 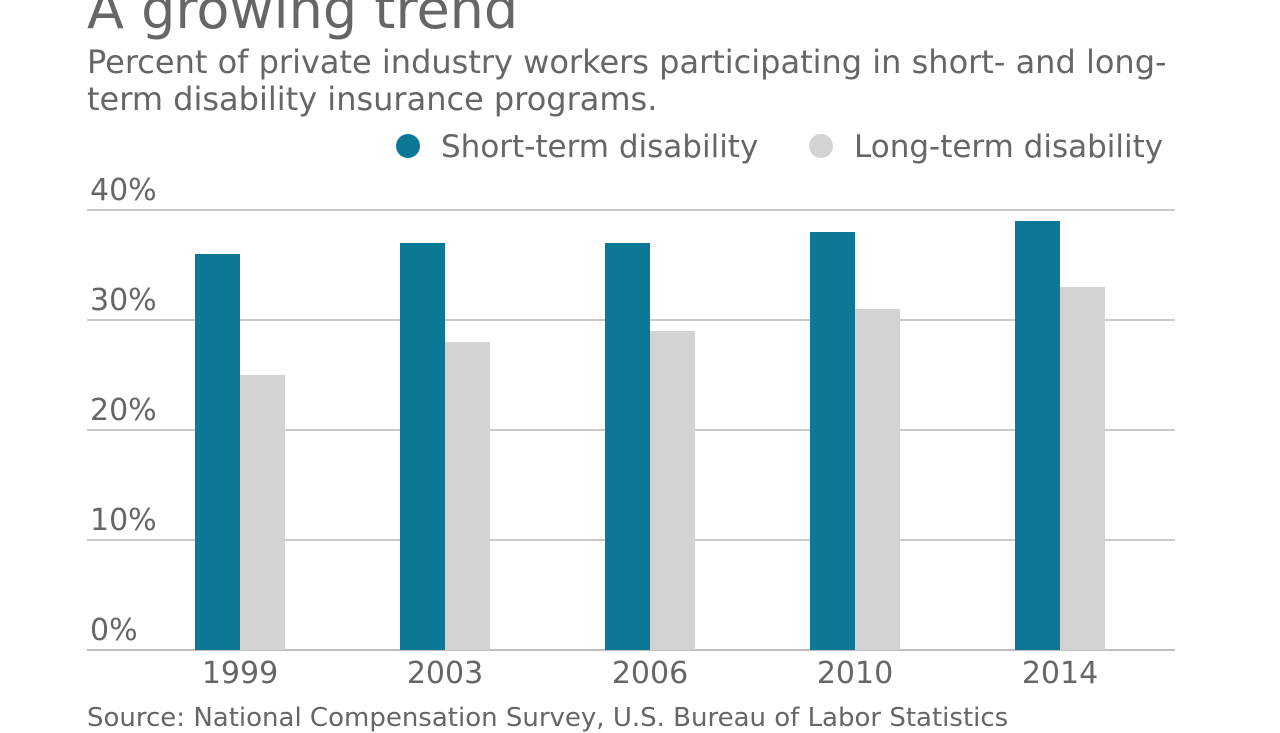 I want to click on bar-short-term-2003, so click(x=422, y=446).